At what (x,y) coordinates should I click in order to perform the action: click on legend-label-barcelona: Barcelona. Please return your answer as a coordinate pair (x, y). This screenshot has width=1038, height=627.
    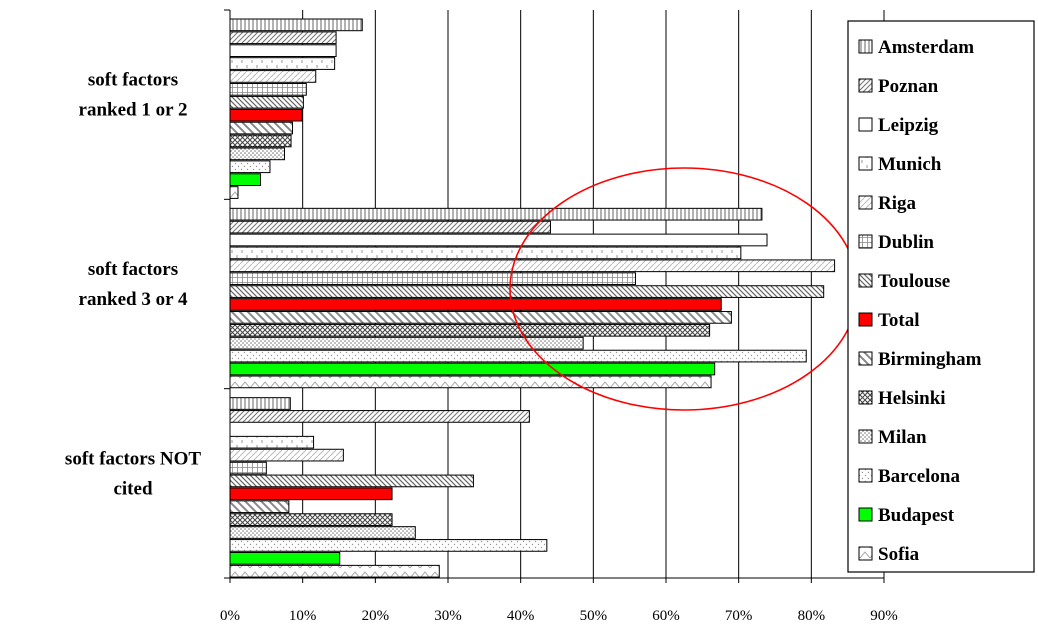
    Looking at the image, I should click on (919, 476).